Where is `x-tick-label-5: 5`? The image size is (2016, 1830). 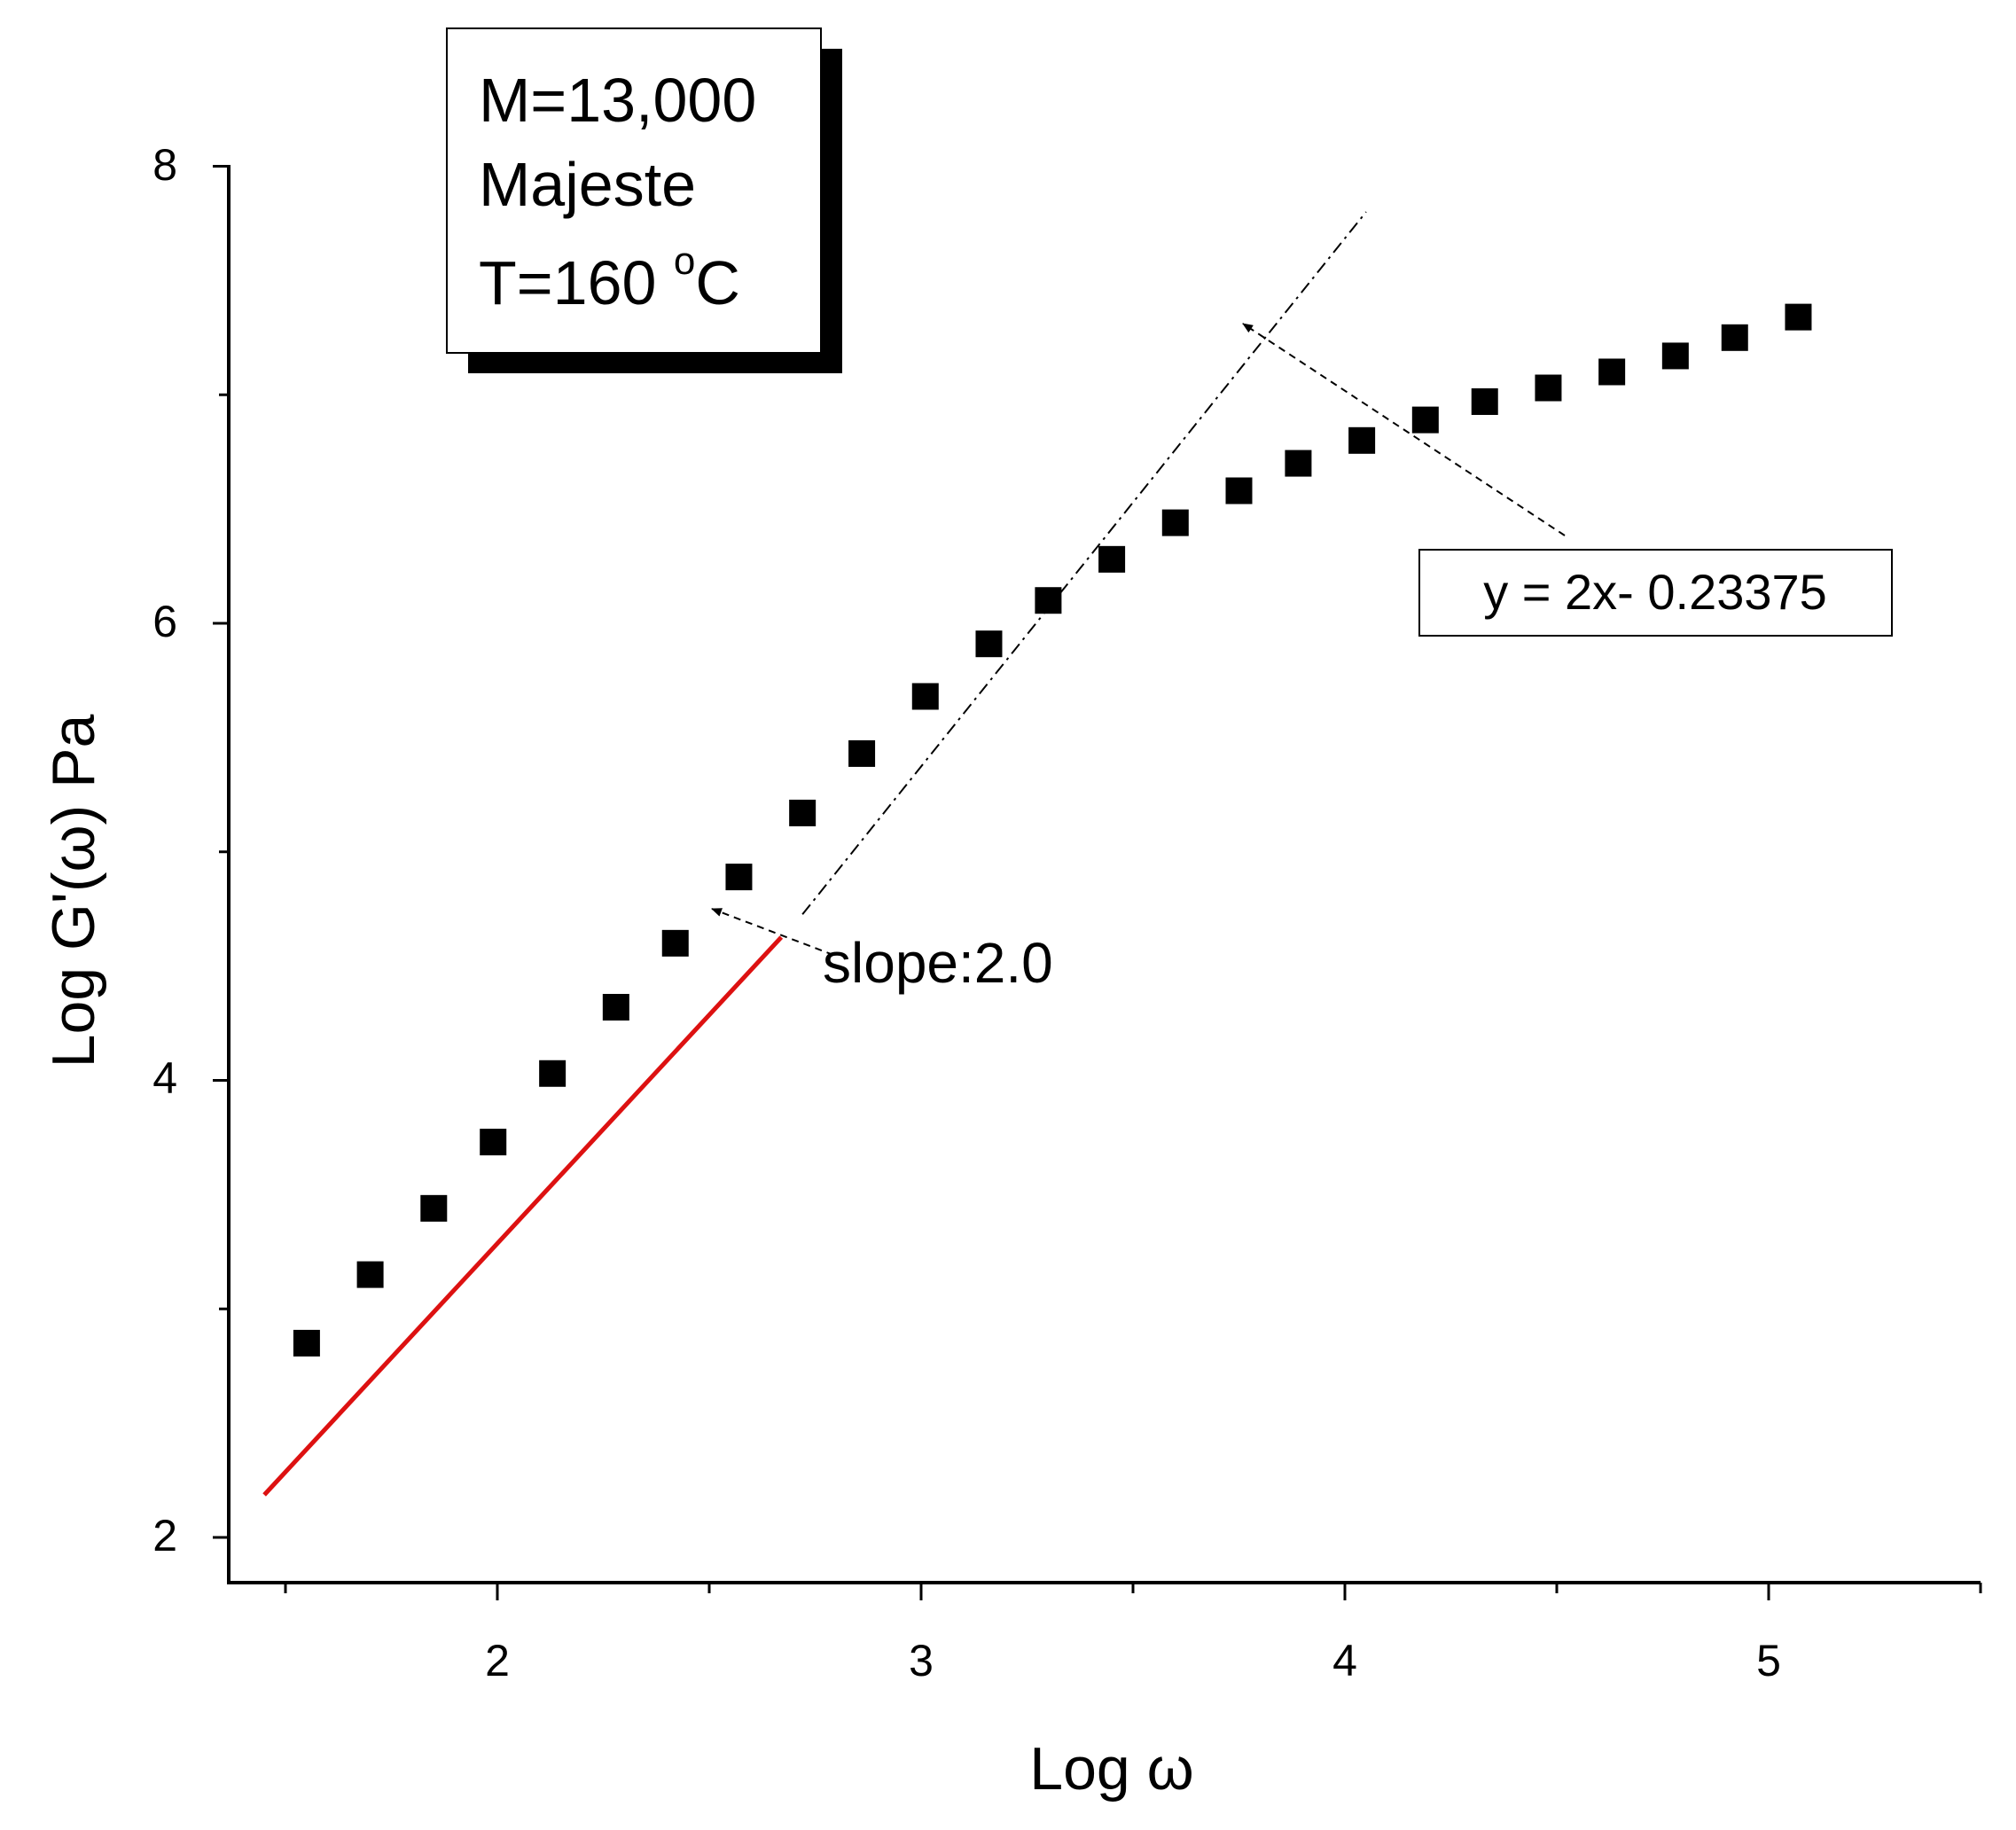 x-tick-label-5: 5 is located at coordinates (1768, 1660).